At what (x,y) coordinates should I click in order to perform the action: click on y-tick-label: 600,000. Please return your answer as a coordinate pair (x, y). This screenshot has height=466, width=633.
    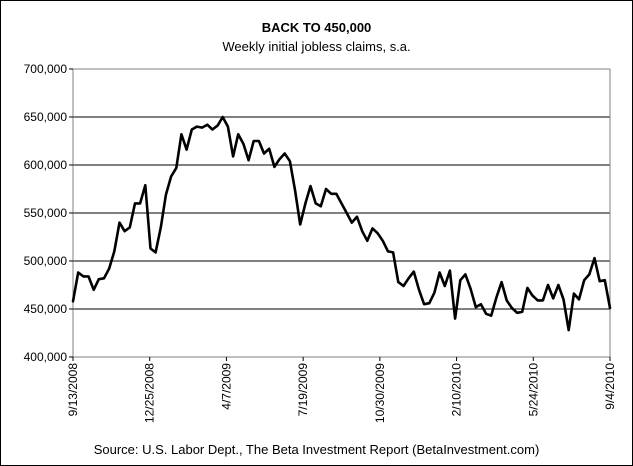
    Looking at the image, I should click on (46, 165).